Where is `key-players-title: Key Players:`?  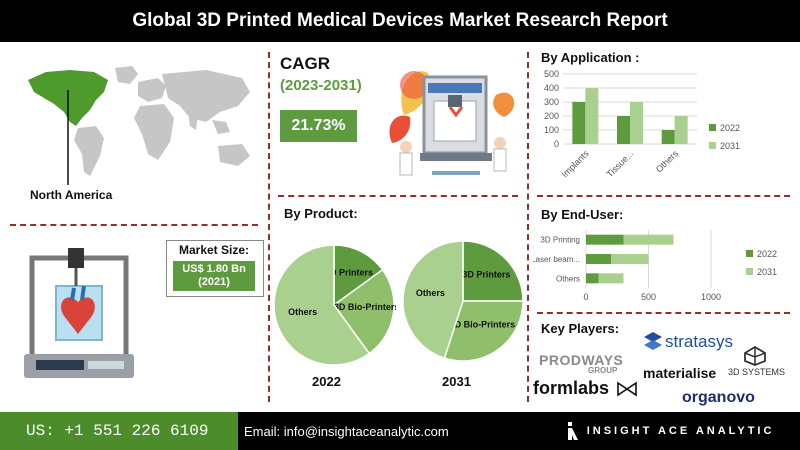
key-players-title: Key Players: is located at coordinates (580, 328).